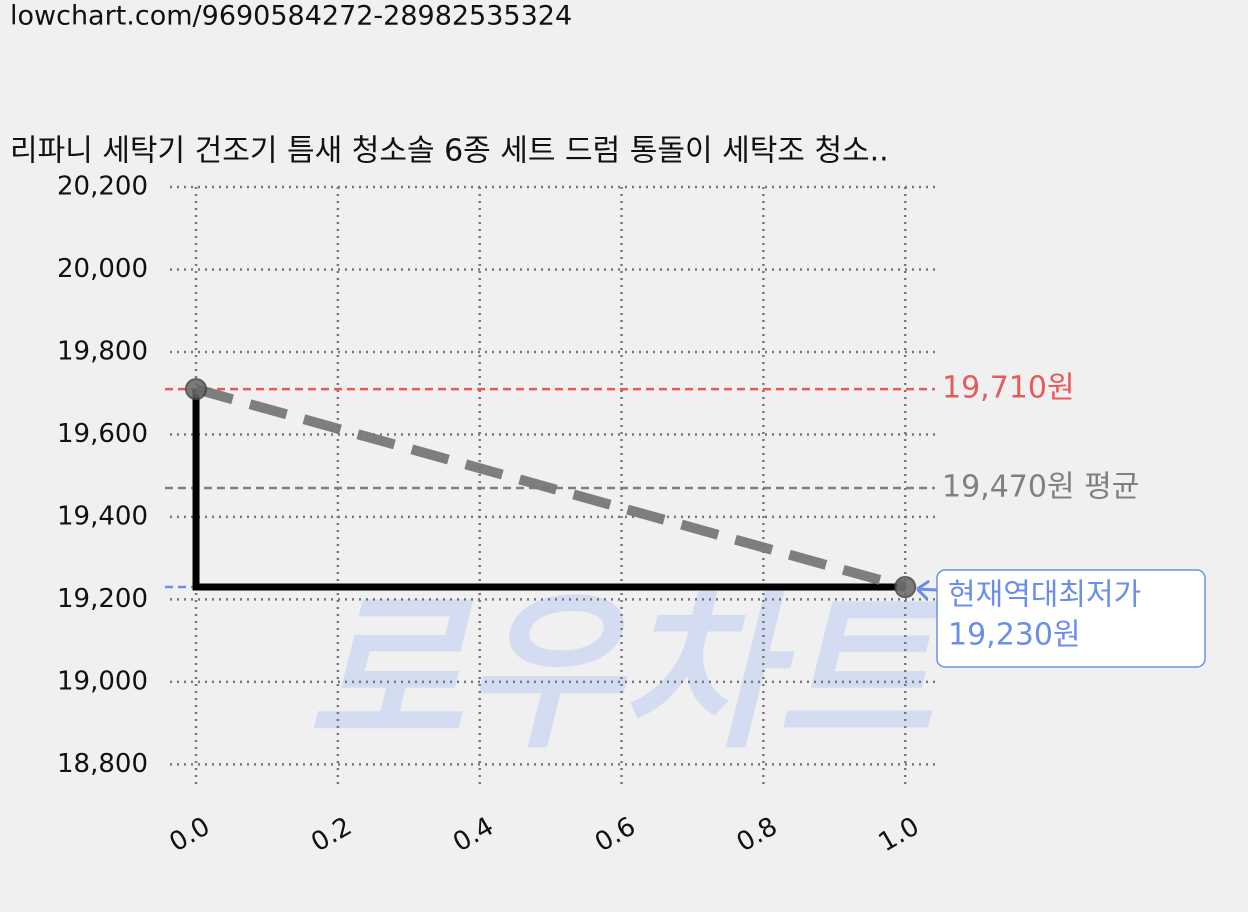 Image resolution: width=1248 pixels, height=912 pixels. What do you see at coordinates (189, 835) in the screenshot?
I see `x-tick-label: 0.0` at bounding box center [189, 835].